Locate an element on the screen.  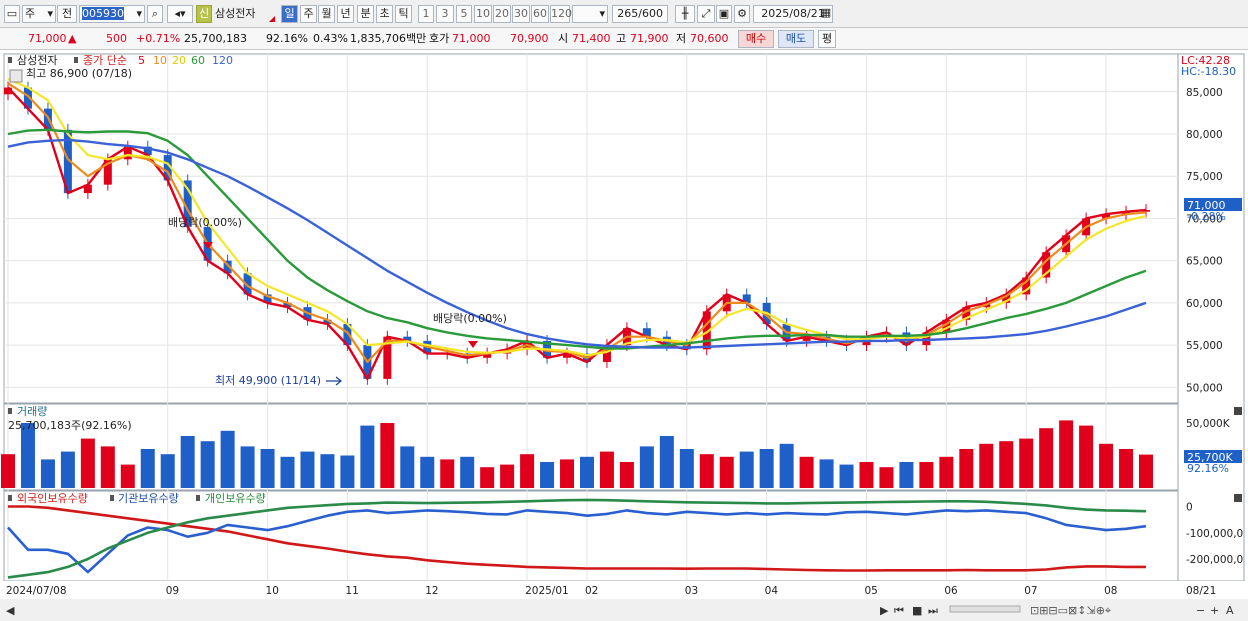
price-change: 500 is located at coordinates (116, 38).